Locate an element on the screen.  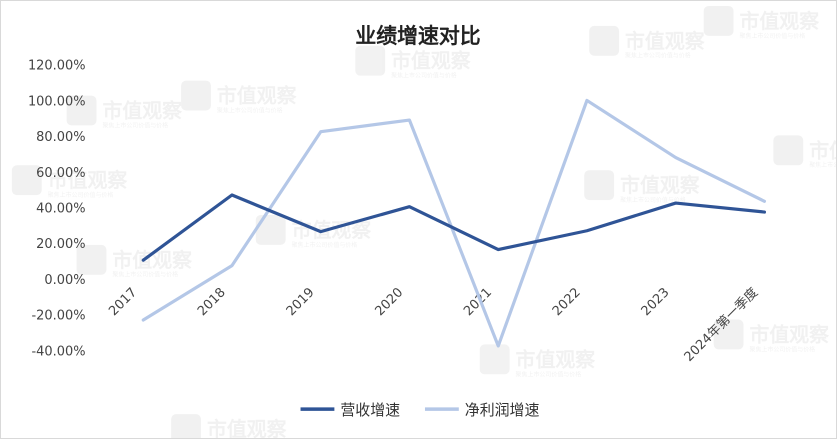
legend: 营收增速 净利润增速 is located at coordinates (420, 410).